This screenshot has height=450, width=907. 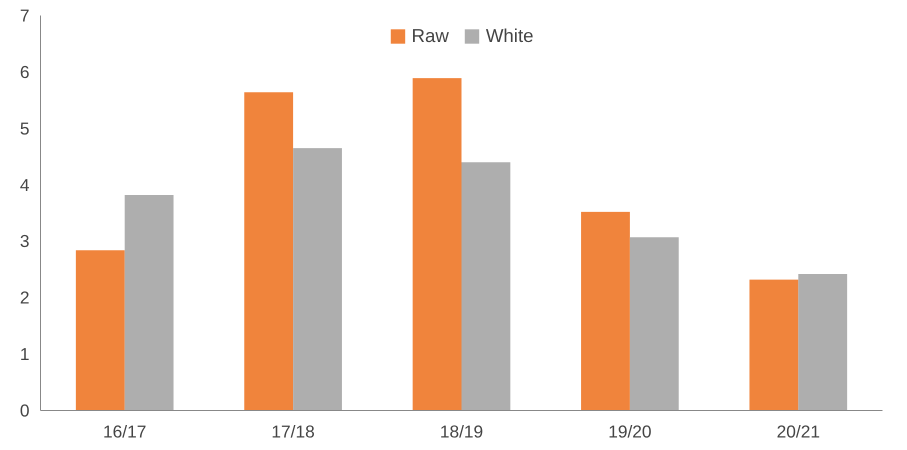 What do you see at coordinates (25, 241) in the screenshot?
I see `y-tick-label: 3` at bounding box center [25, 241].